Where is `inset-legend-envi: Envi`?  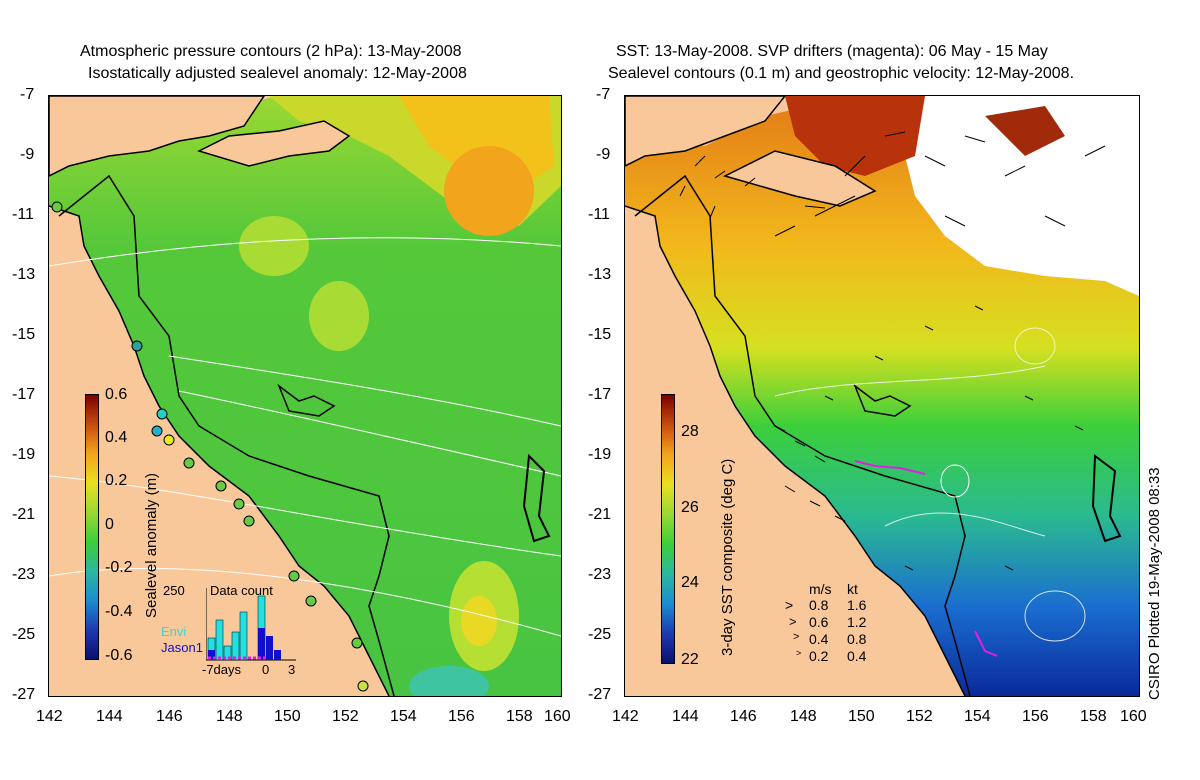 inset-legend-envi: Envi is located at coordinates (174, 631).